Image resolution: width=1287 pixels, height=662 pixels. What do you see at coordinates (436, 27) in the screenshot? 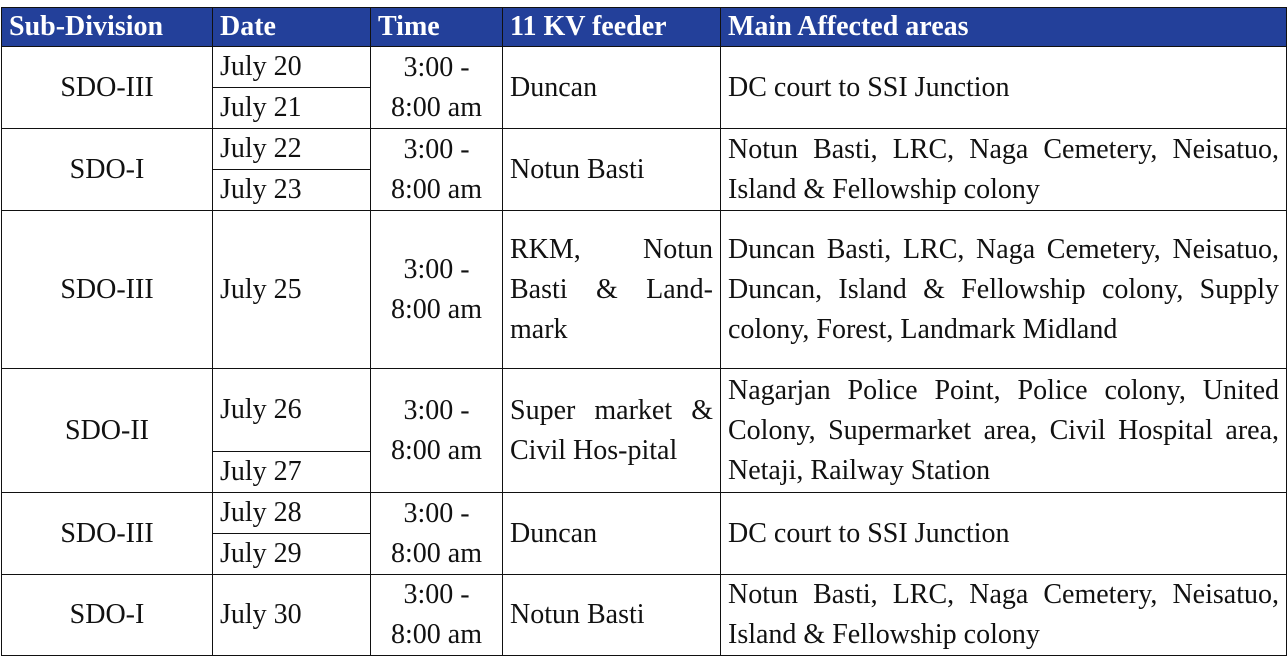
I see `header-time: Time` at bounding box center [436, 27].